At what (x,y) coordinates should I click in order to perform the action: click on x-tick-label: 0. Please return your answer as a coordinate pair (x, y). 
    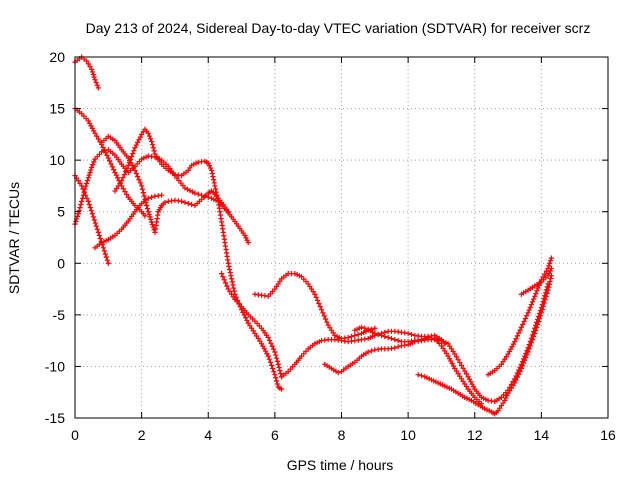
    Looking at the image, I should click on (75, 435).